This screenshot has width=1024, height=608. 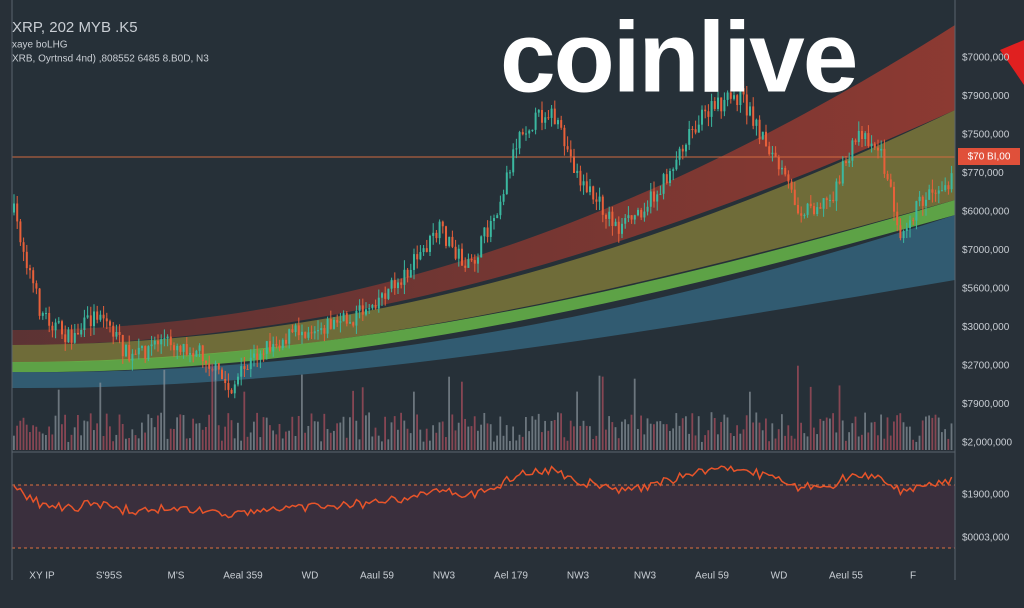 I want to click on price-axis-label: $7500,000, so click(x=986, y=135).